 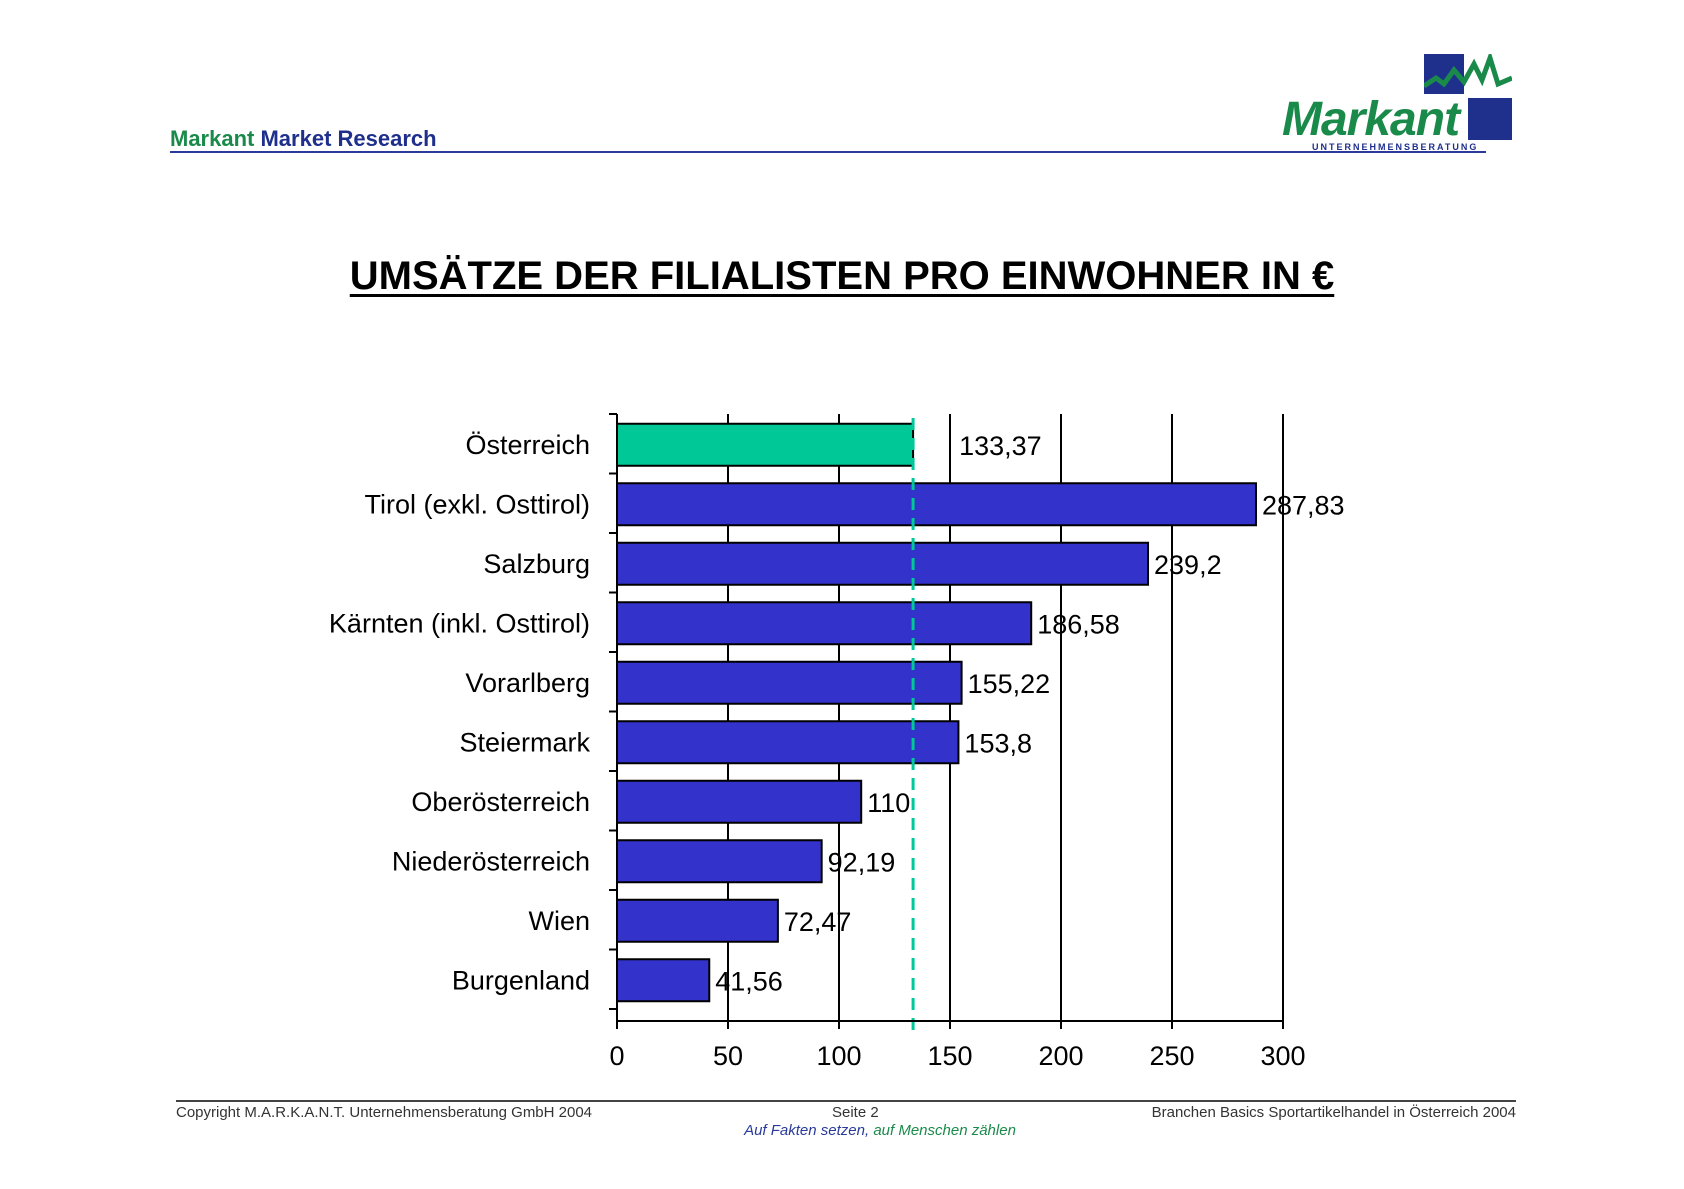 I want to click on x-tick-label: 250, so click(x=1171, y=1056).